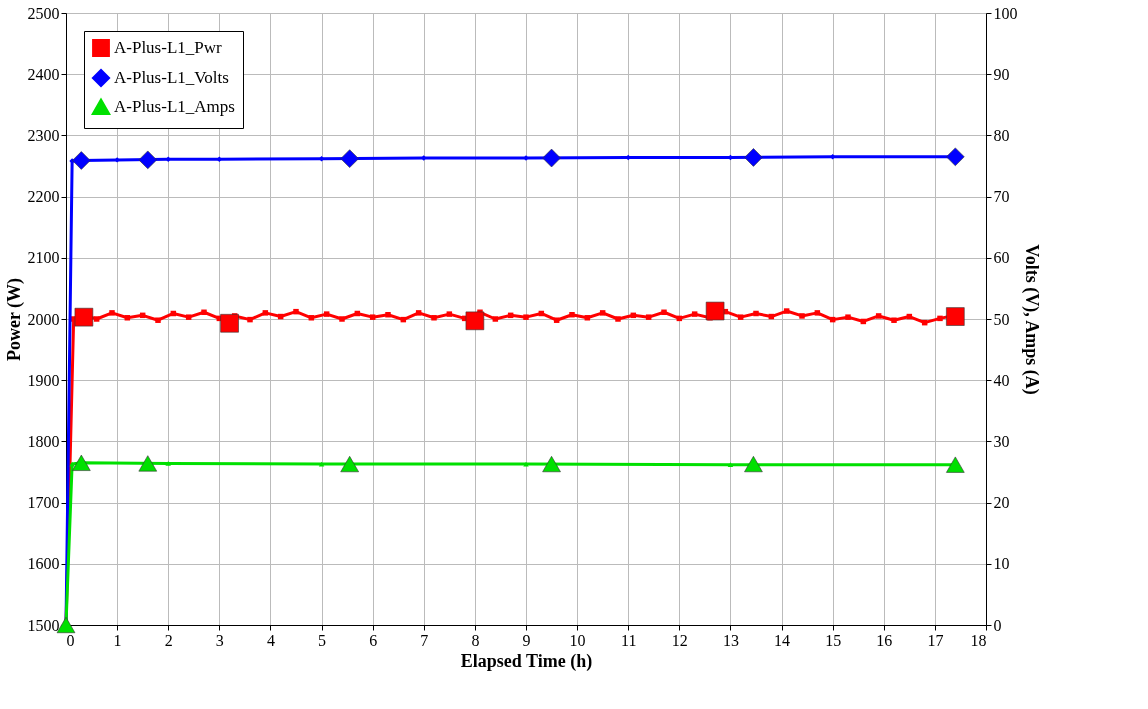 The height and width of the screenshot is (709, 1148). Describe the element at coordinates (1001, 135) in the screenshot. I see `y2-tick-label: 80` at that location.